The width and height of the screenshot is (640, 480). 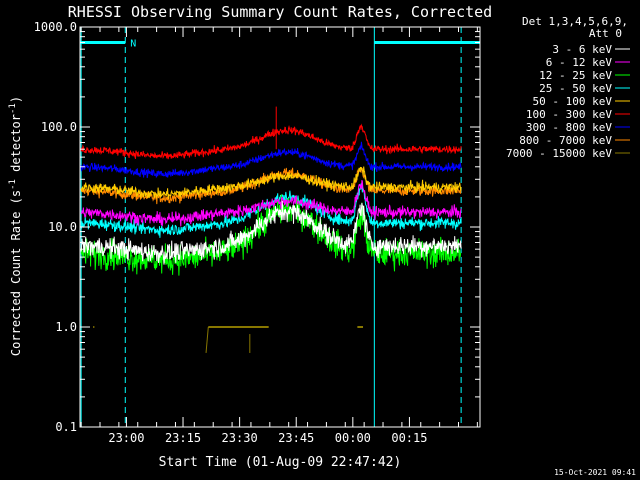 I want to click on legend-entry-label: 6 - 12 keV, so click(x=579, y=62).